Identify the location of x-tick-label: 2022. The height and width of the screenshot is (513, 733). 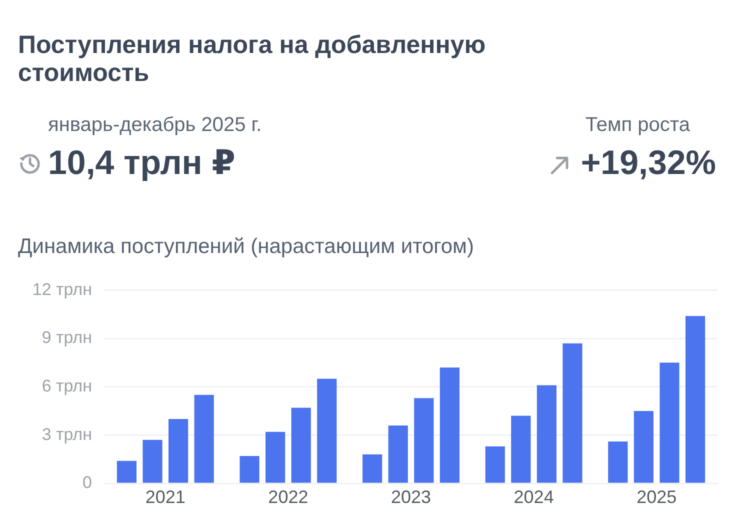
(288, 497).